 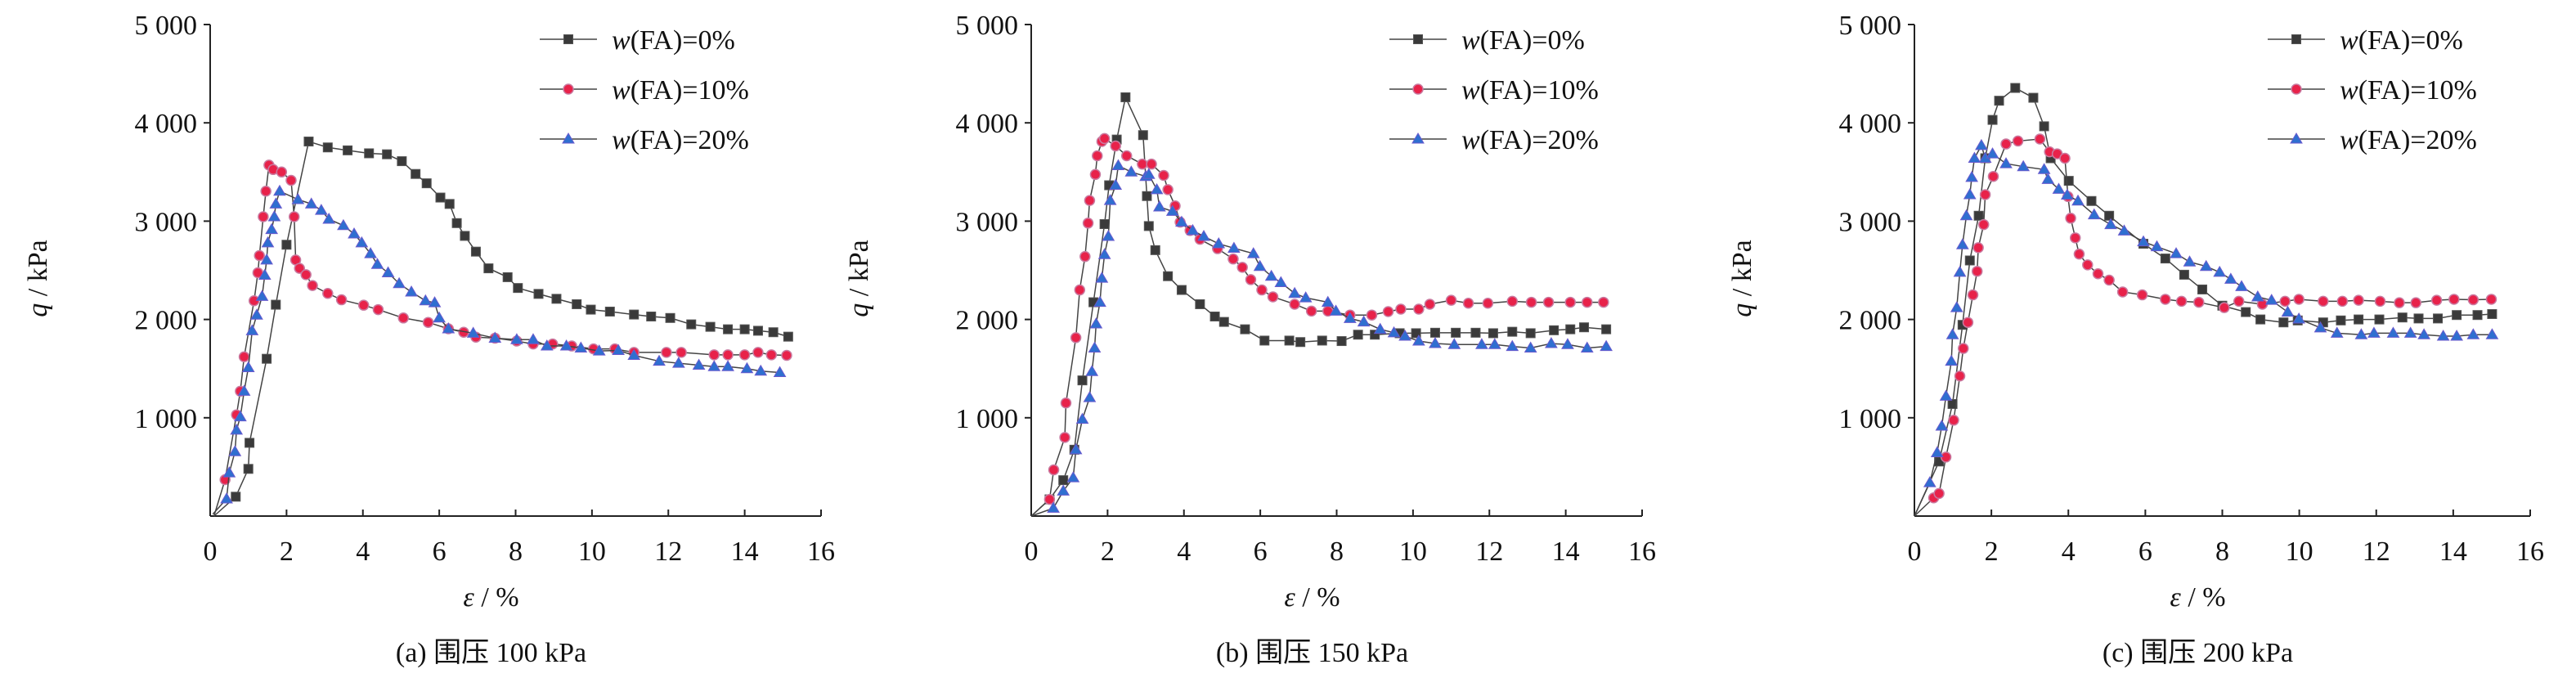 What do you see at coordinates (500, 349) in the screenshot?
I see `series-20-percent` at bounding box center [500, 349].